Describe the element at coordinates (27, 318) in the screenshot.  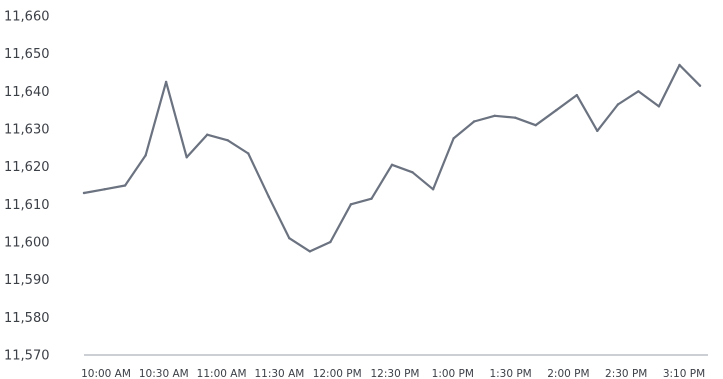
I see `y-tick-label: 11,580` at that location.